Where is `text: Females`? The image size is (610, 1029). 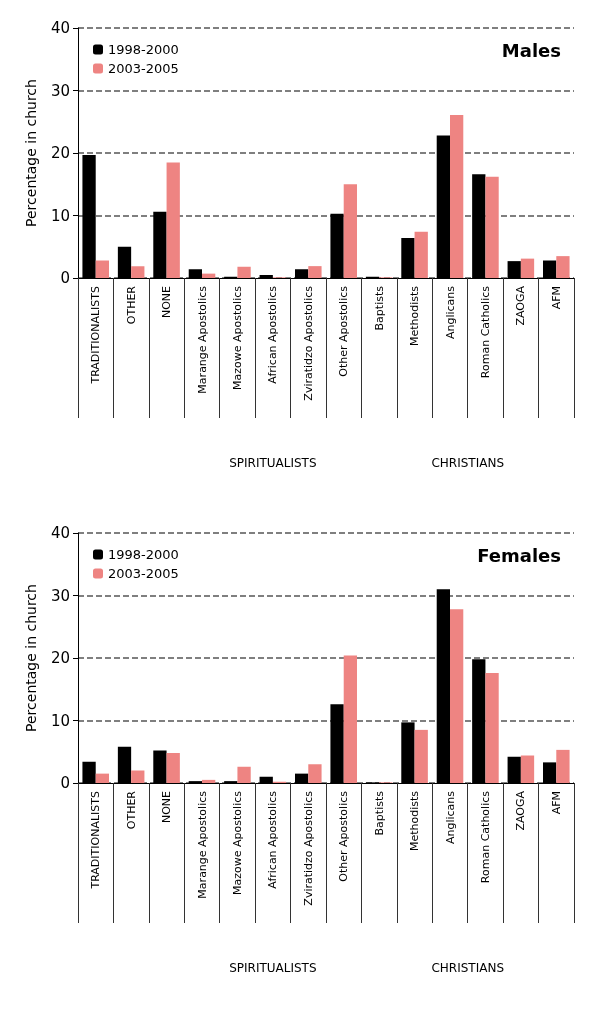
text: Females is located at coordinates (519, 555).